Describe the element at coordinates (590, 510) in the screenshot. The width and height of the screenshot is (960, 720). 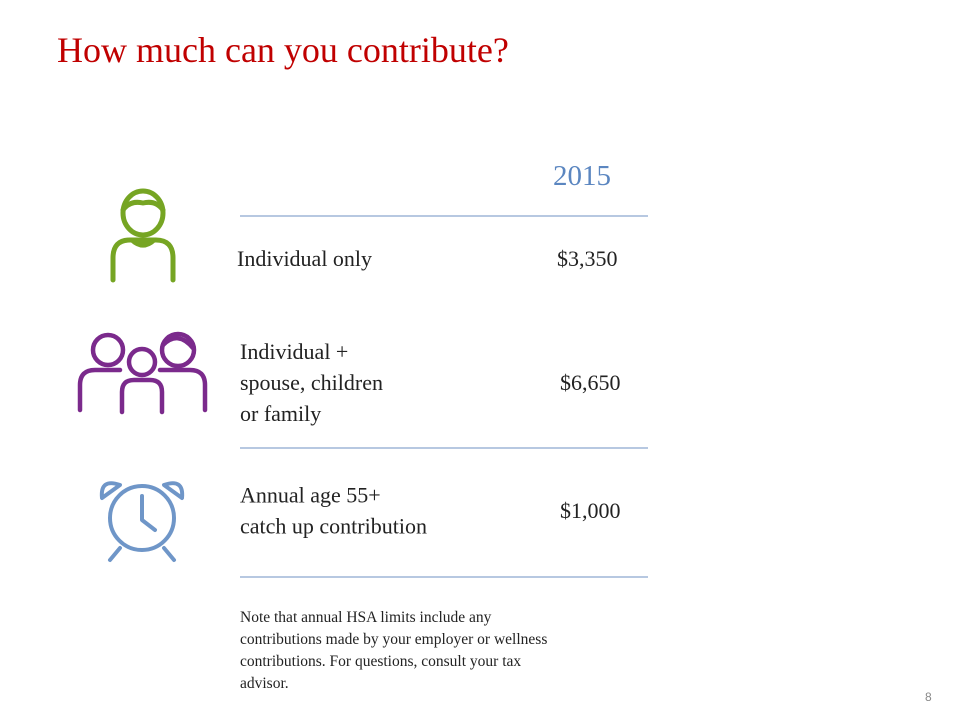
I see `amount: $1,000` at that location.